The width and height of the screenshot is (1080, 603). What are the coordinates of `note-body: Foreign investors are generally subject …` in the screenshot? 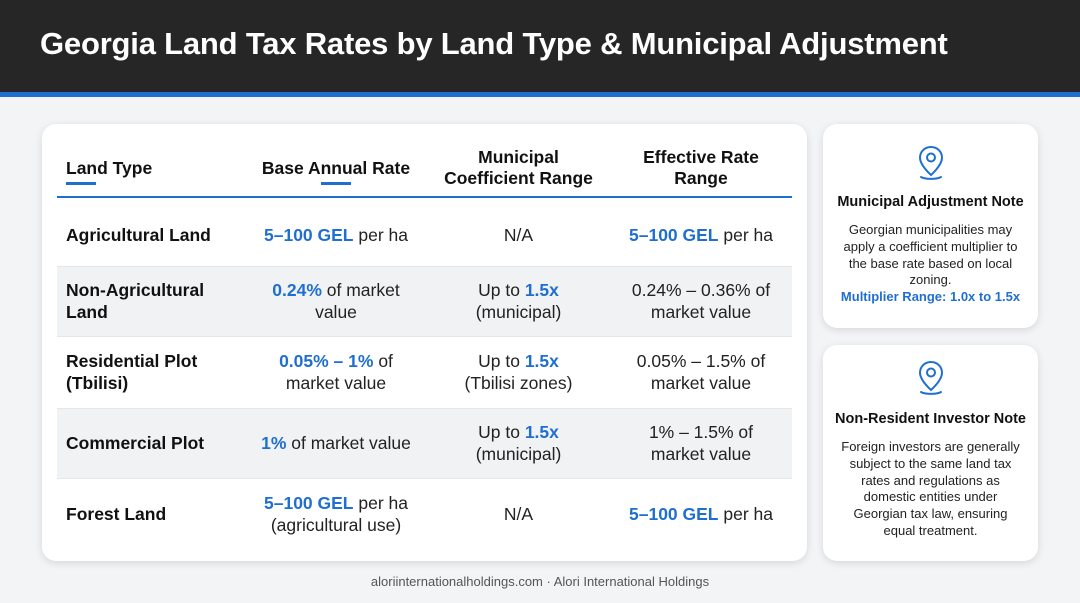 It's located at (930, 488).